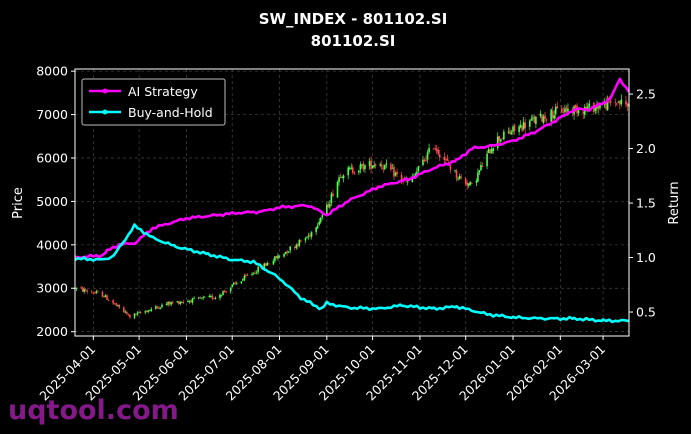 This screenshot has width=691, height=434. What do you see at coordinates (353, 19) in the screenshot?
I see `chart-title: SW_INDEX - 801102.SI` at bounding box center [353, 19].